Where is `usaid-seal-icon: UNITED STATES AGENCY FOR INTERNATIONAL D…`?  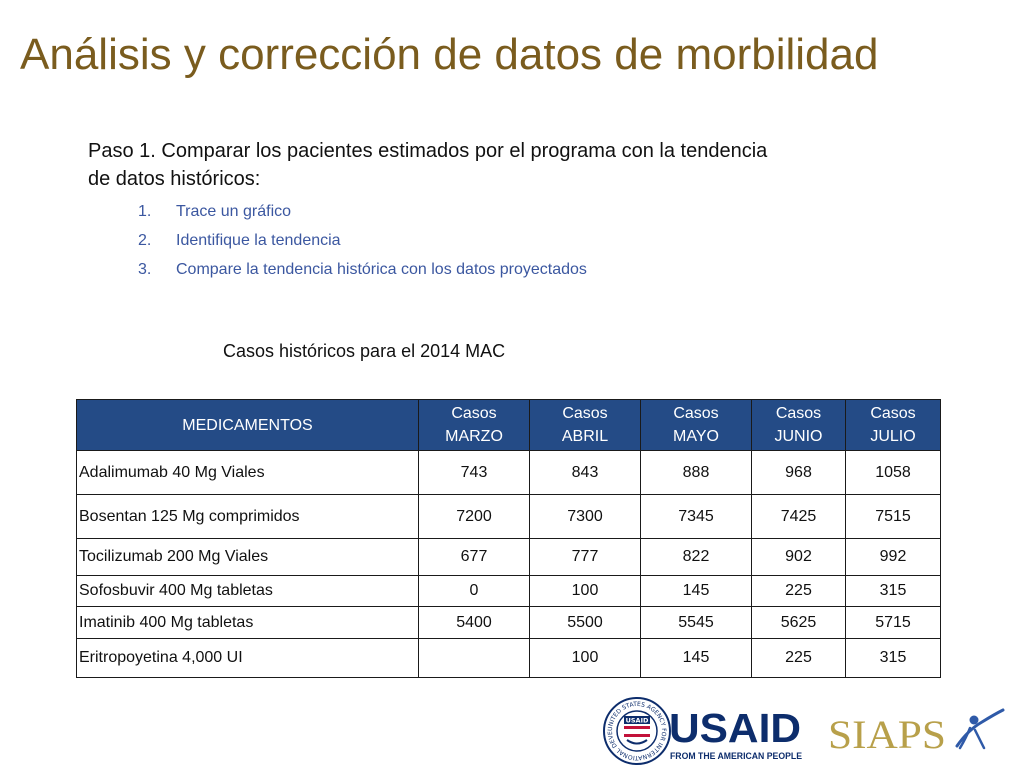 usaid-seal-icon: UNITED STATES AGENCY FOR INTERNATIONAL D… is located at coordinates (335, 727).